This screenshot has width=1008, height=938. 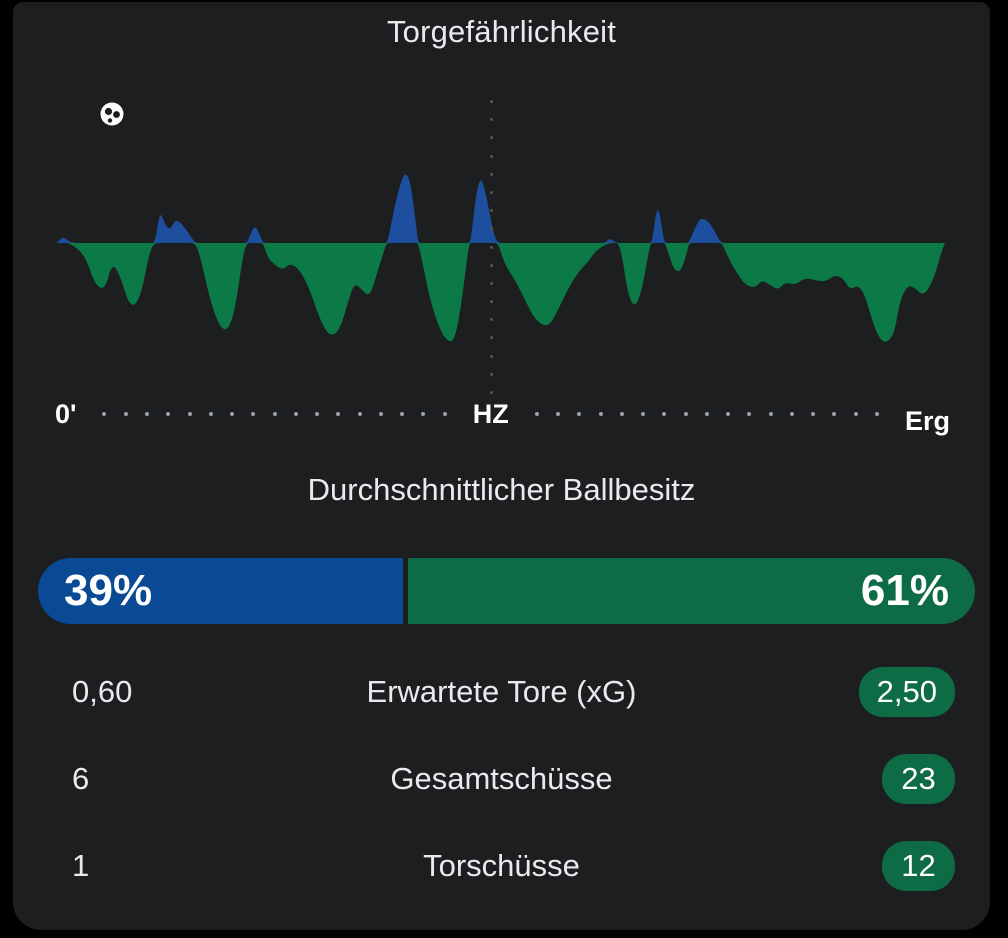 I want to click on momentum-chart-title: Torgefährlichkeit, so click(x=501, y=31).